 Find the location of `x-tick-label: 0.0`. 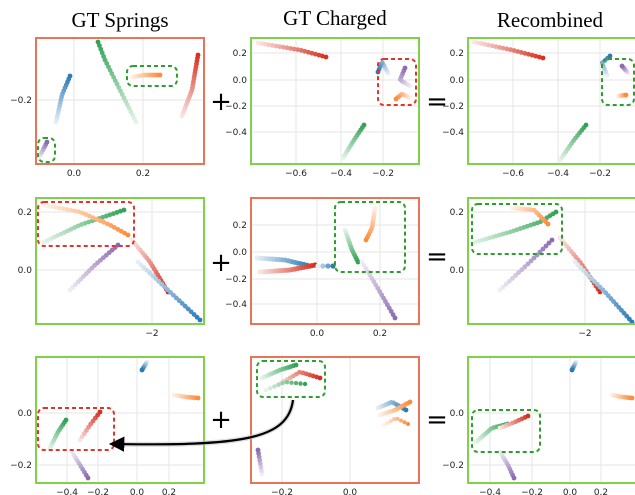

x-tick-label: 0.0 is located at coordinates (350, 491).